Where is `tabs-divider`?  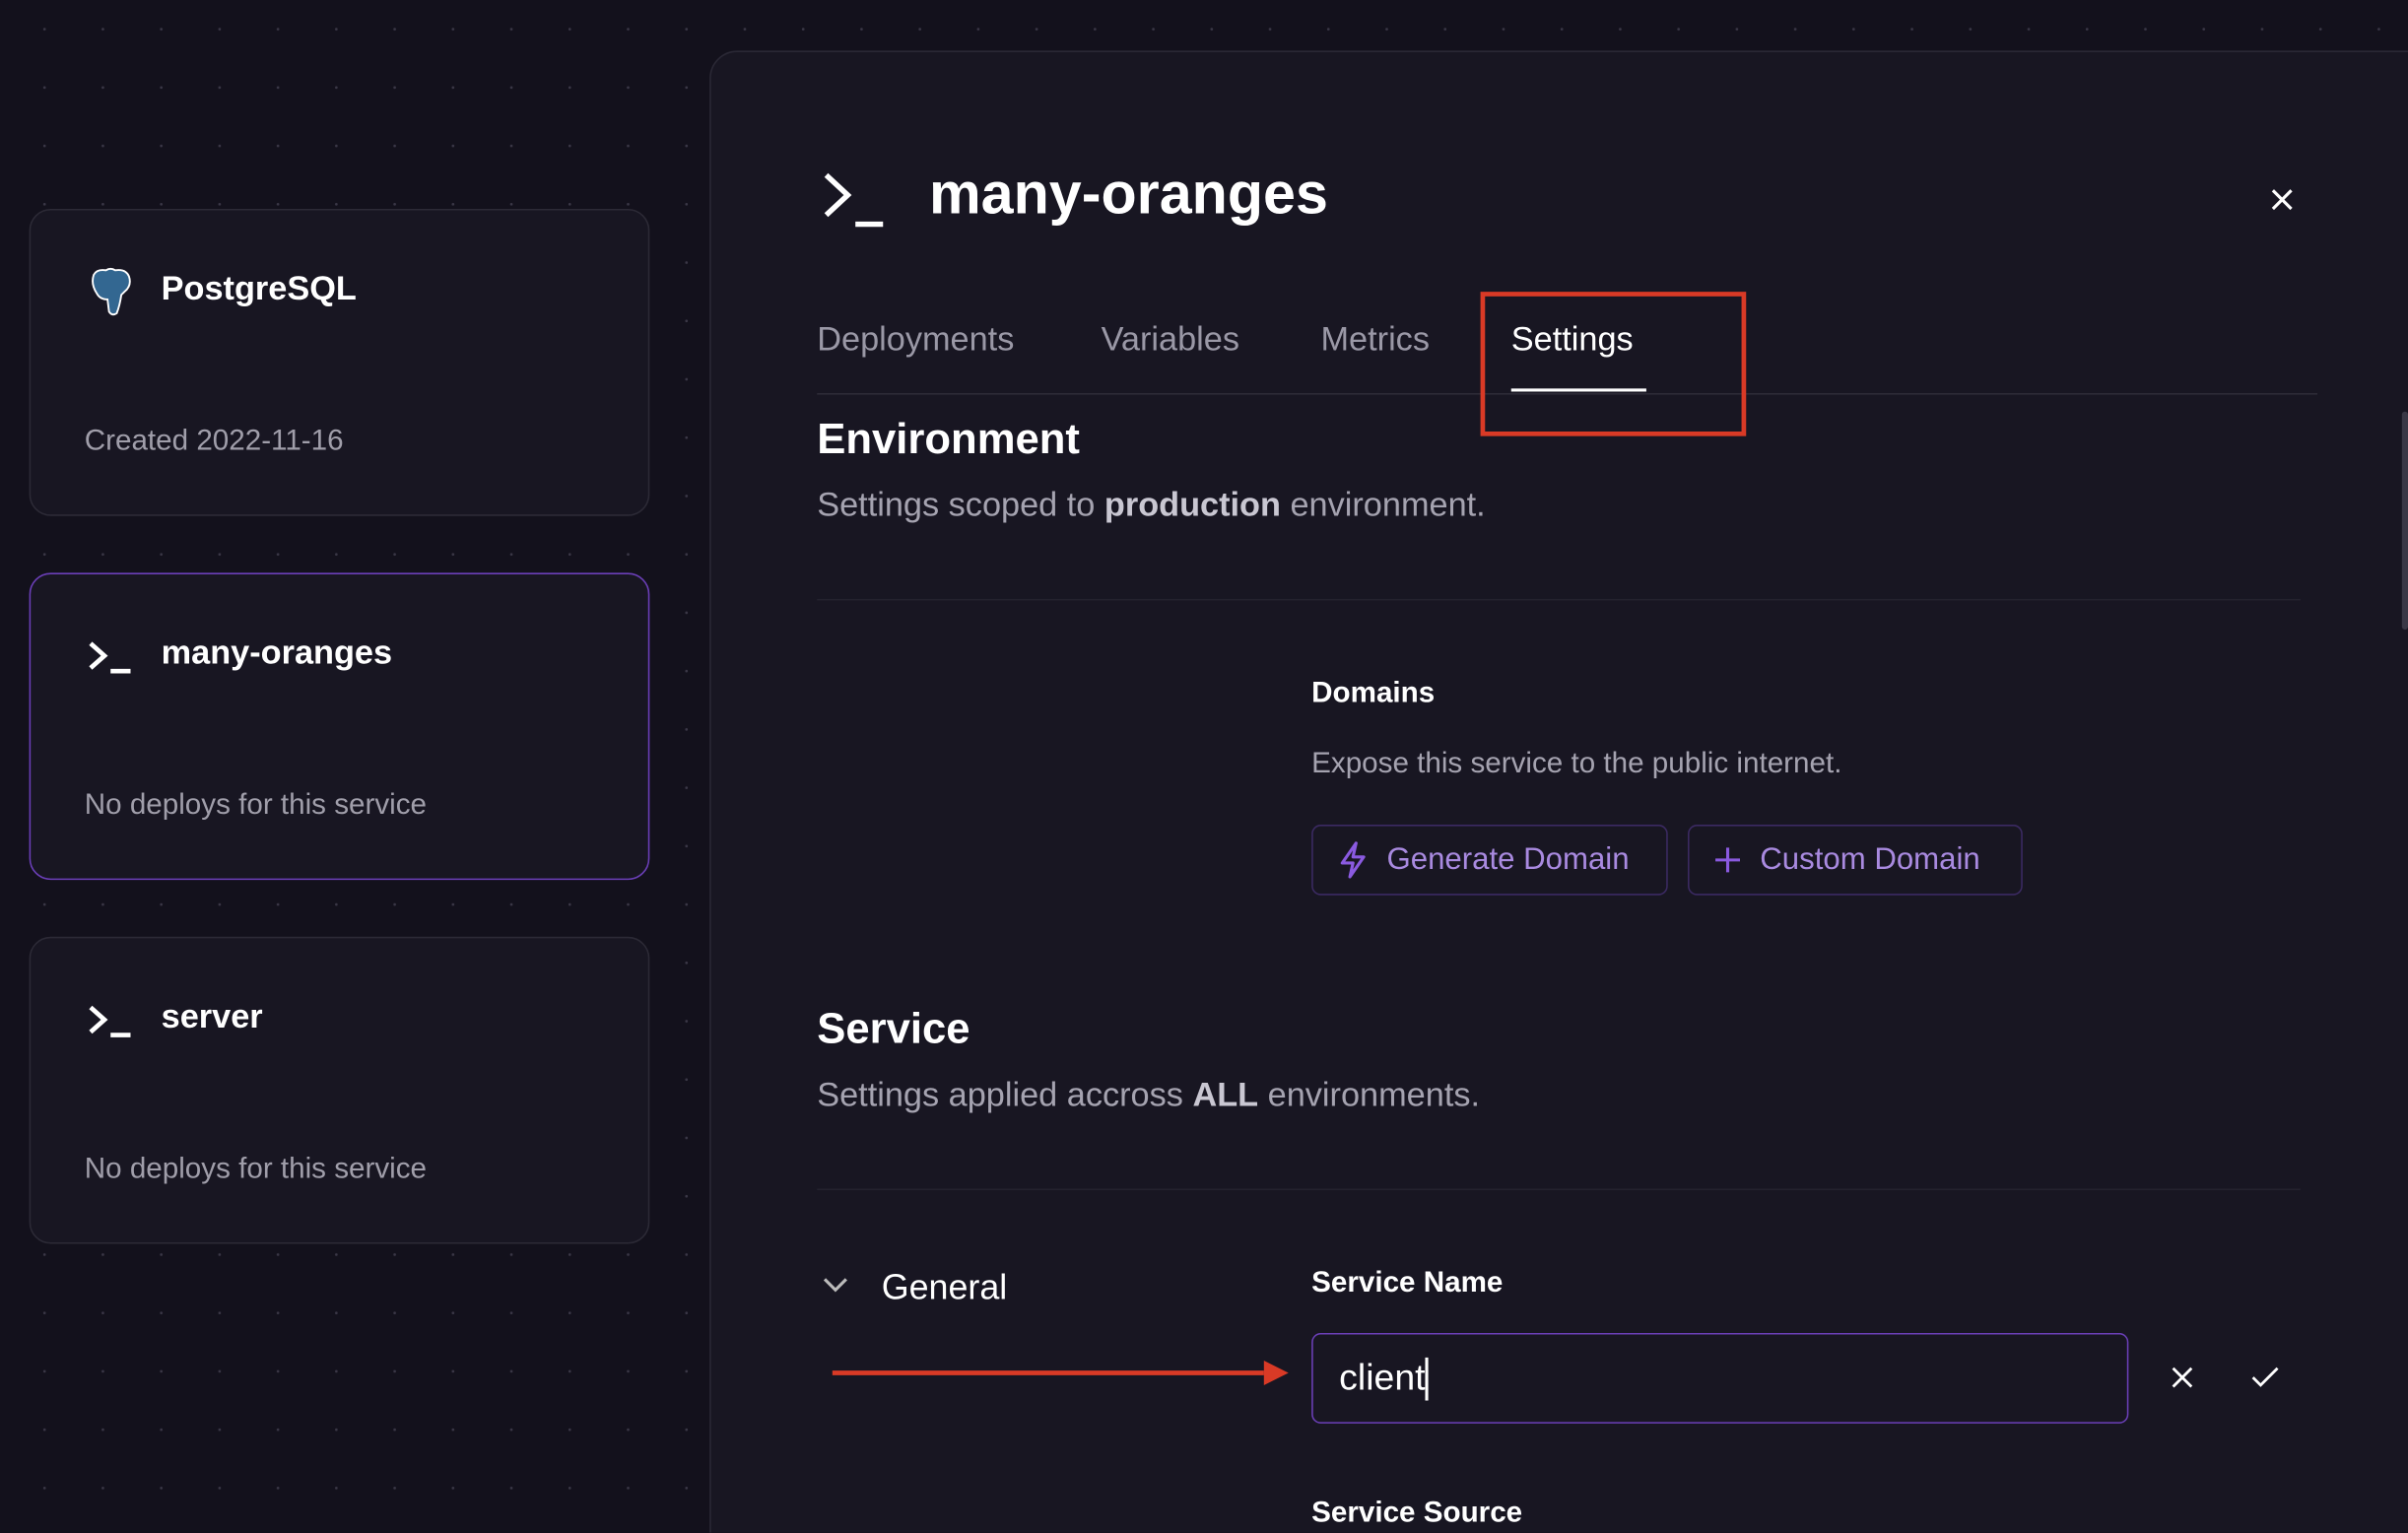
tabs-divider is located at coordinates (1567, 394).